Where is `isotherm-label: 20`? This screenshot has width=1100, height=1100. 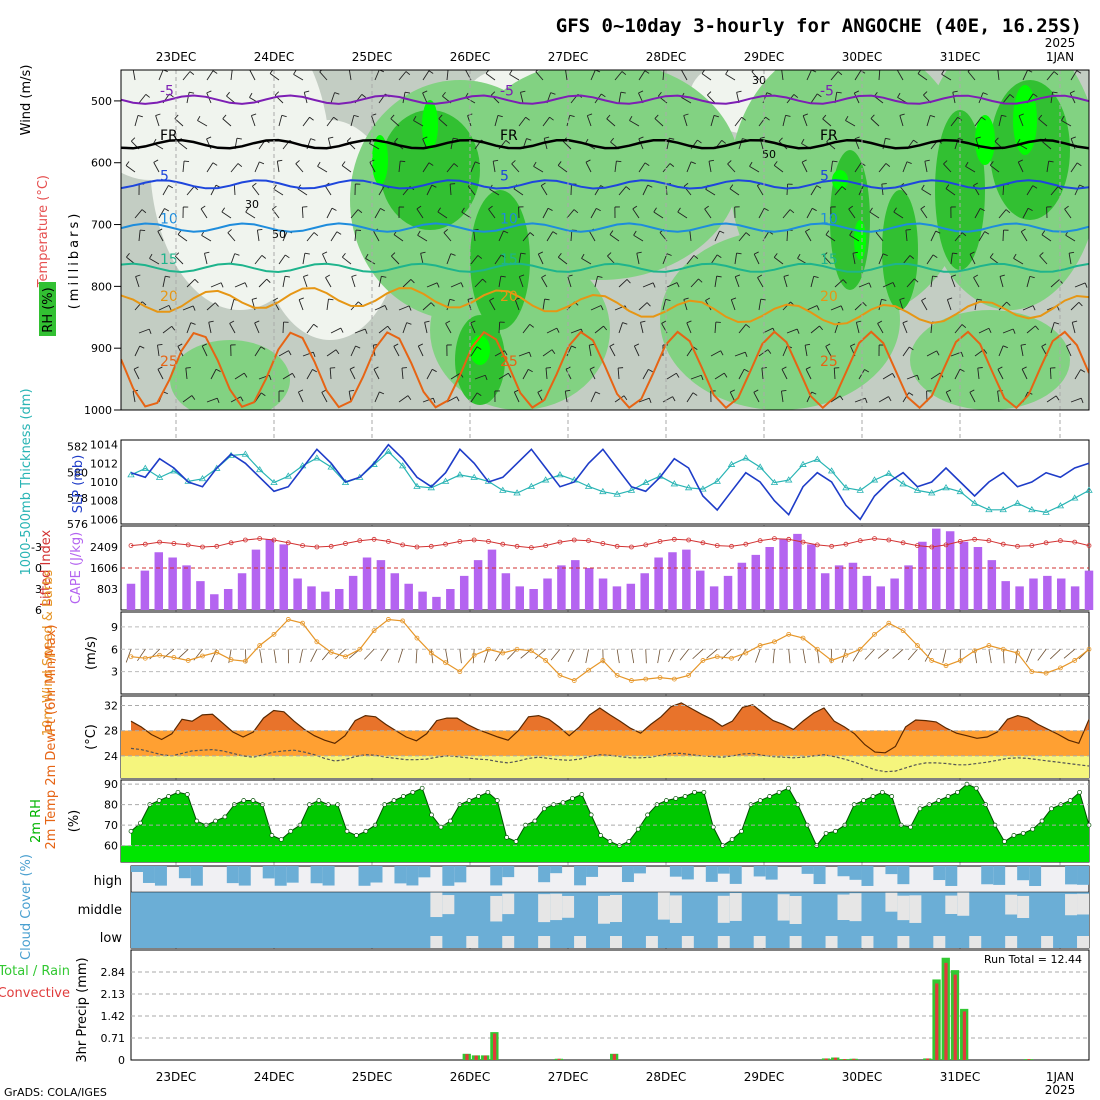
isotherm-label: 20 is located at coordinates (169, 297).